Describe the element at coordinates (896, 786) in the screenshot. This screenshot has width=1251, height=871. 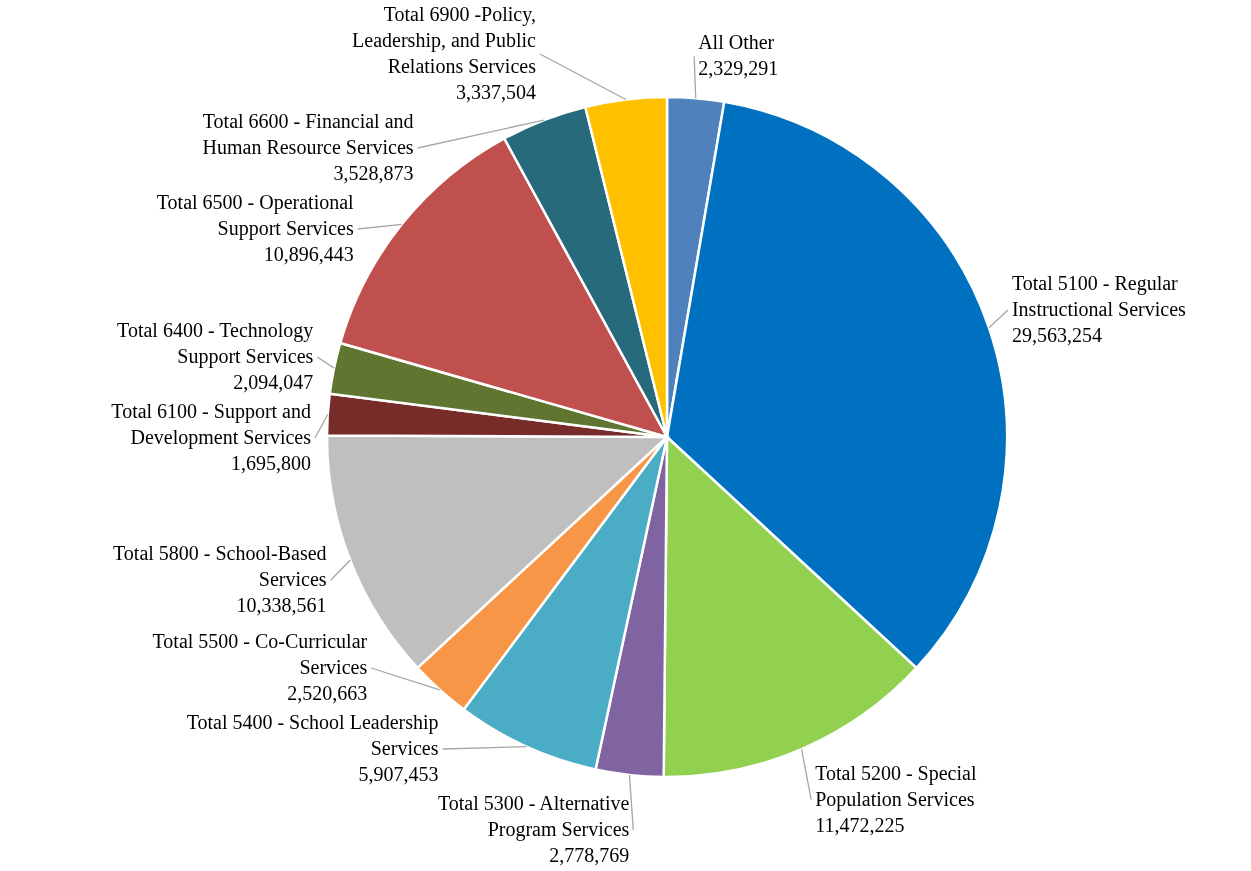
I see `slice-label: Total 5200 - Special Population Services` at that location.